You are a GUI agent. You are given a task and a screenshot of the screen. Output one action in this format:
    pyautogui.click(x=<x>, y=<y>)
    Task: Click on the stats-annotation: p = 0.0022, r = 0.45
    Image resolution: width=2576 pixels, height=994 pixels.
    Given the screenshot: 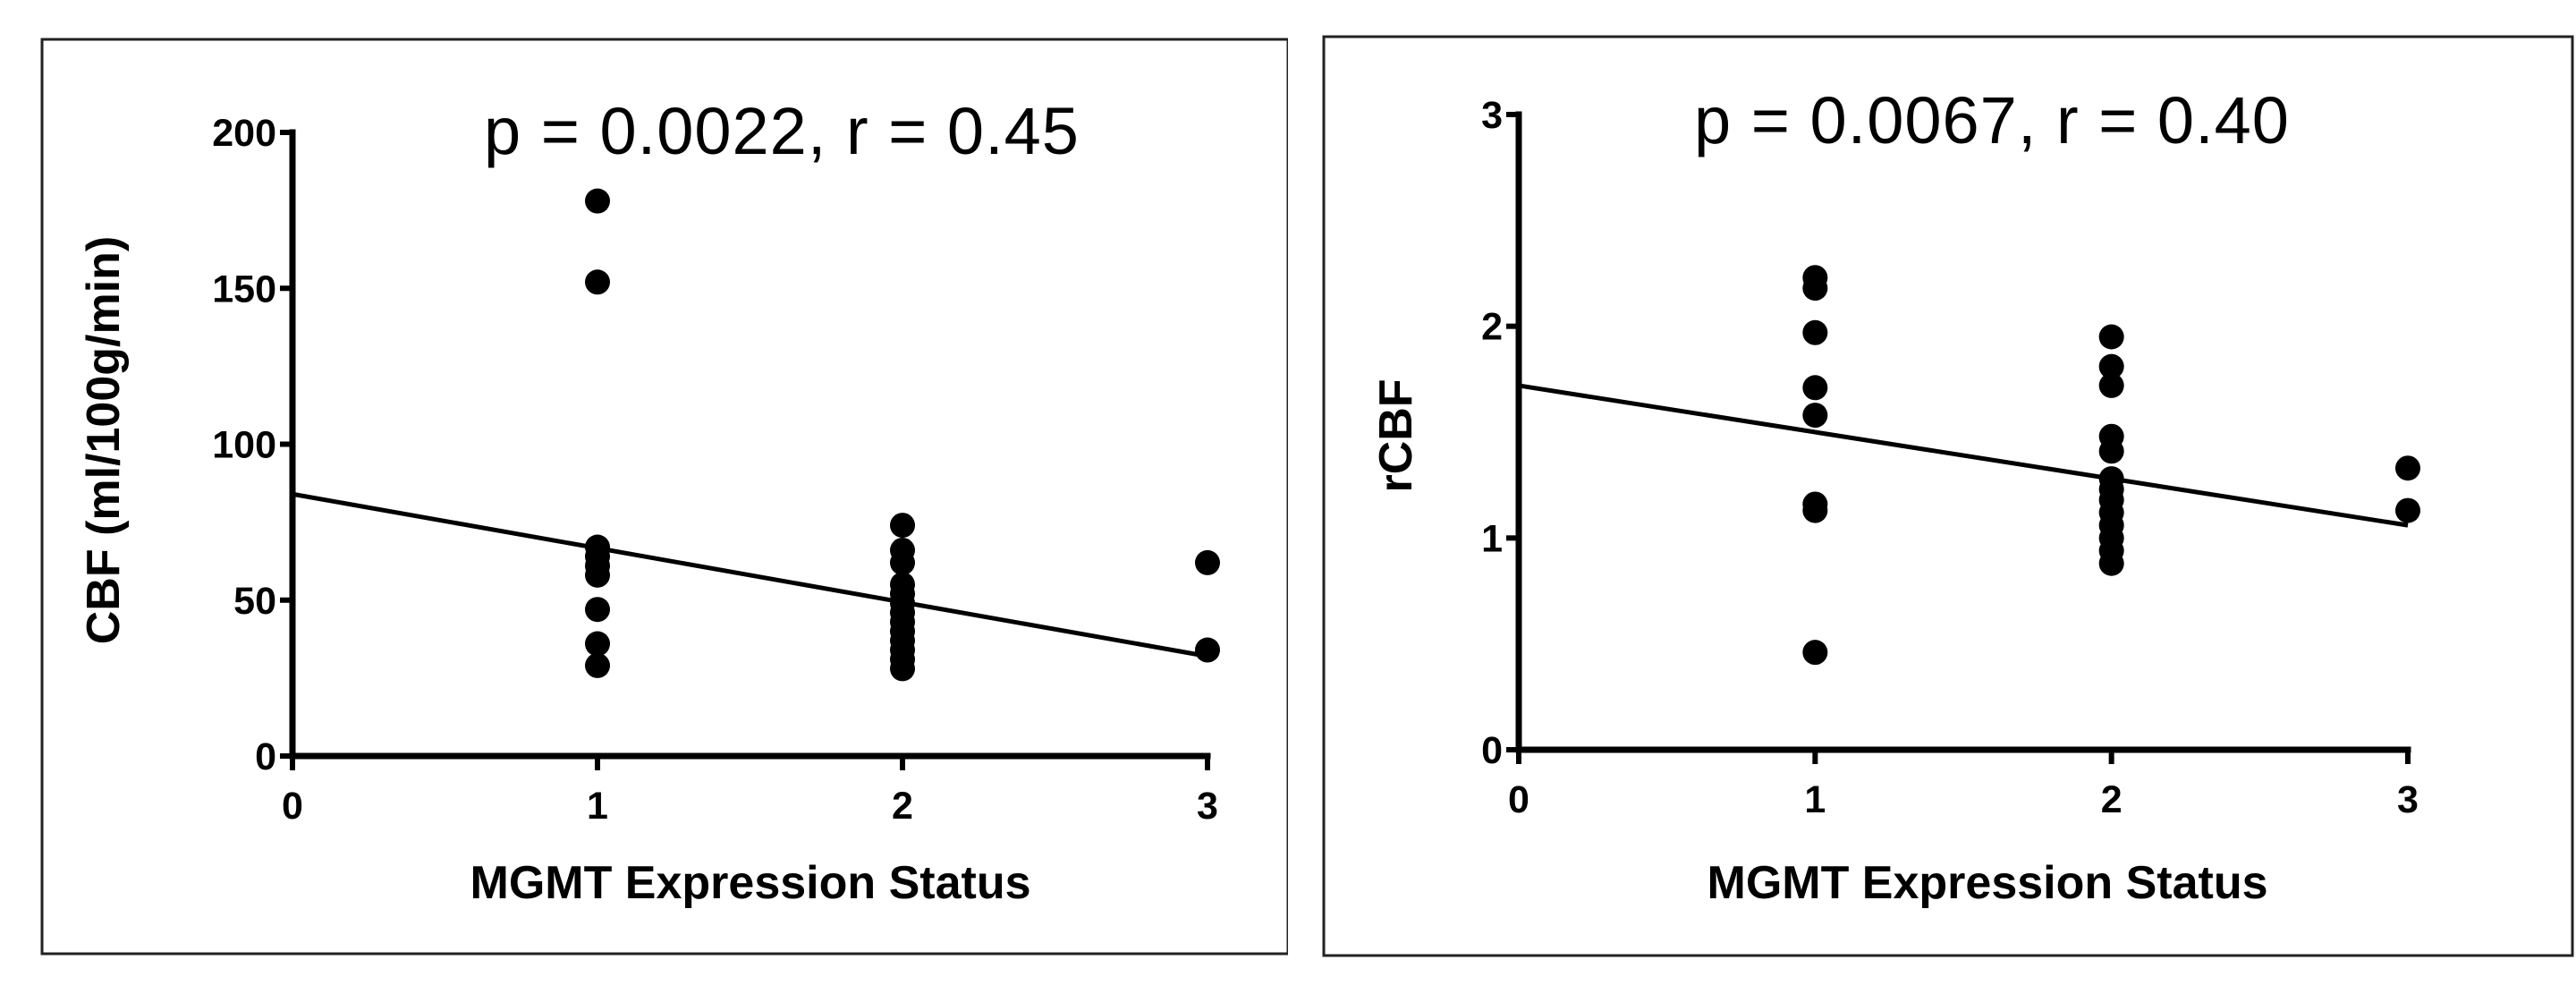 What is the action you would take?
    pyautogui.click(x=782, y=131)
    